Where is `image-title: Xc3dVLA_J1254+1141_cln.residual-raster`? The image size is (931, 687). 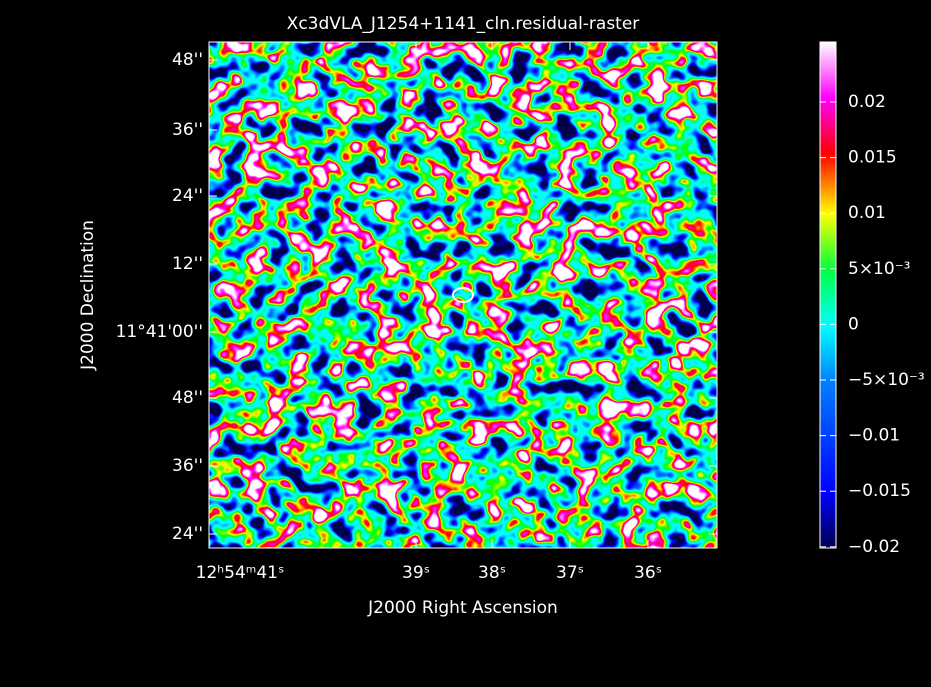 image-title: Xc3dVLA_J1254+1141_cln.residual-raster is located at coordinates (463, 24).